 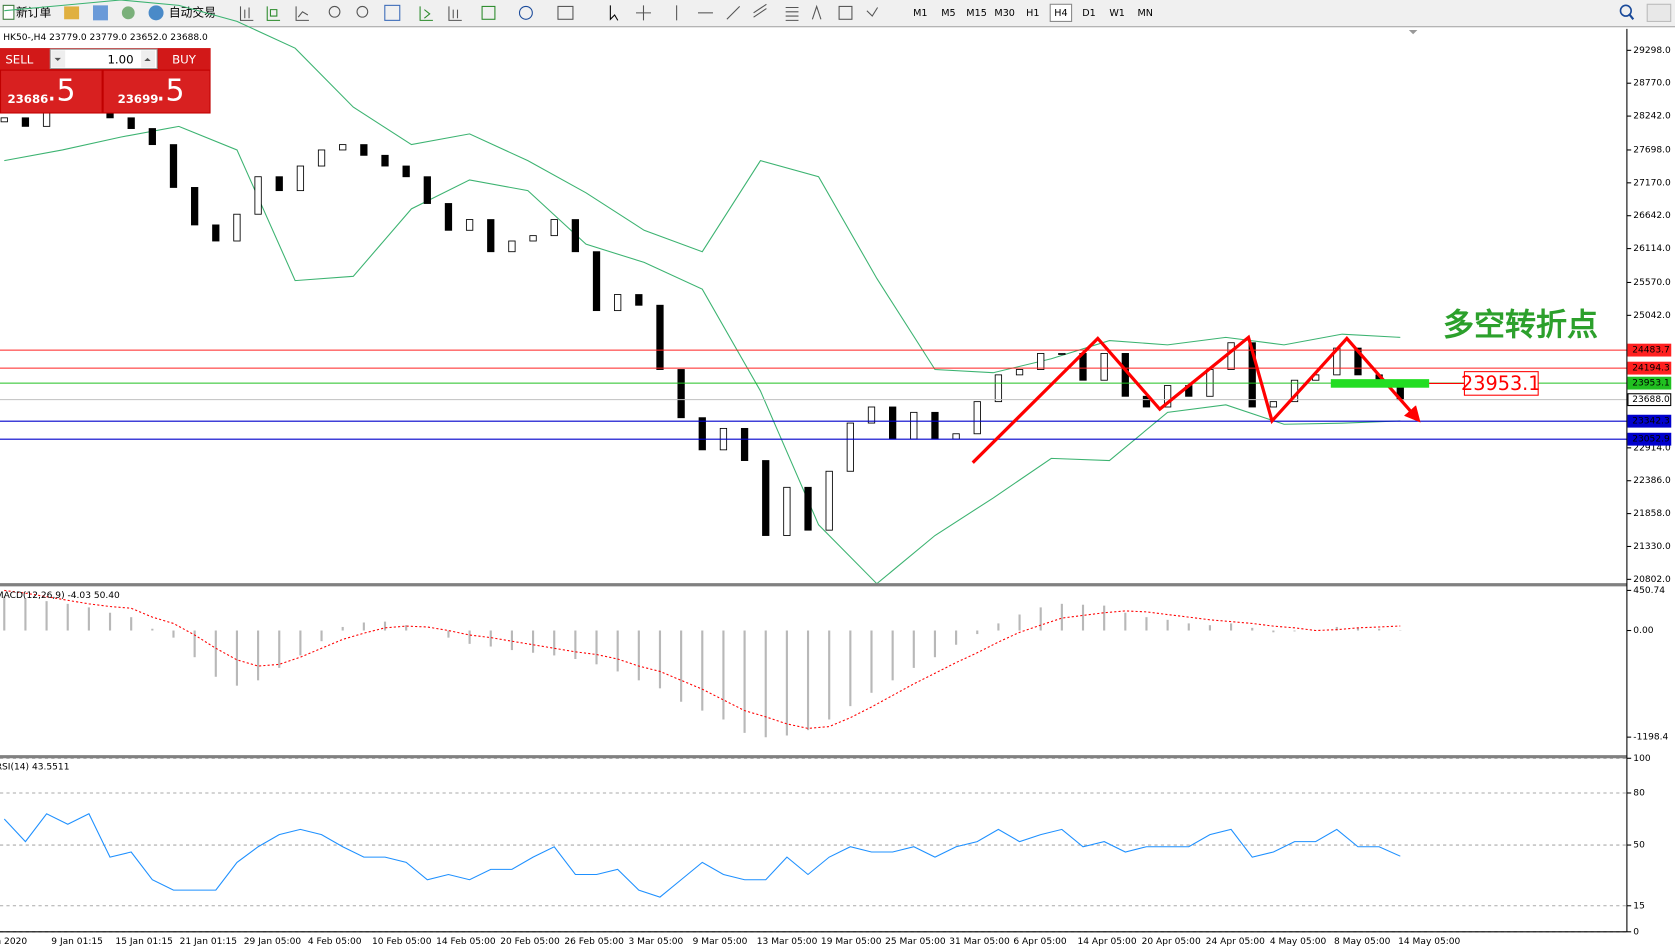 I want to click on time-label: 8 May 05:00, so click(x=1362, y=942).